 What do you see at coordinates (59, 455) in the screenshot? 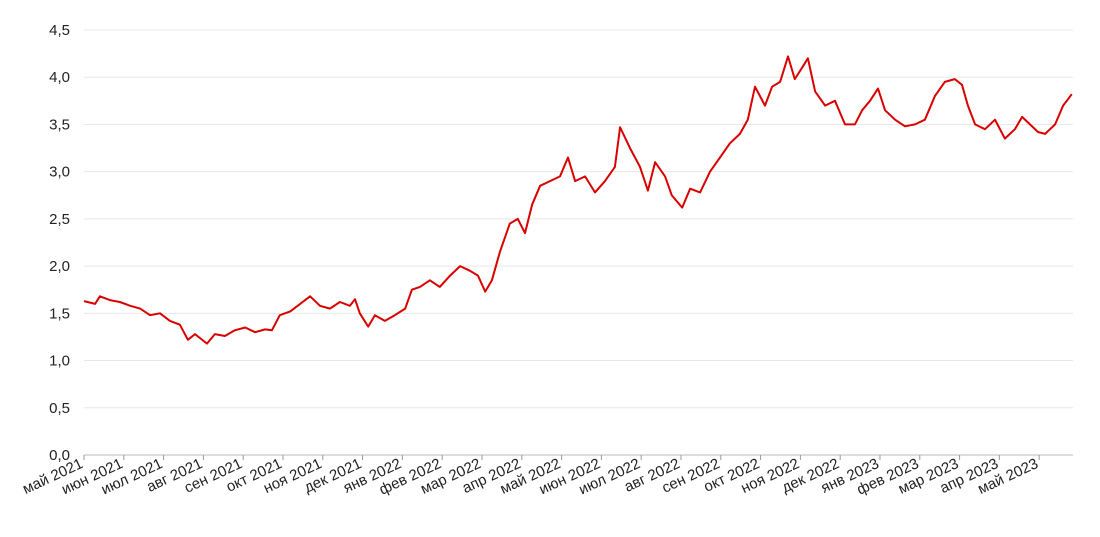
I see `y-tick-label: 0,0` at bounding box center [59, 455].